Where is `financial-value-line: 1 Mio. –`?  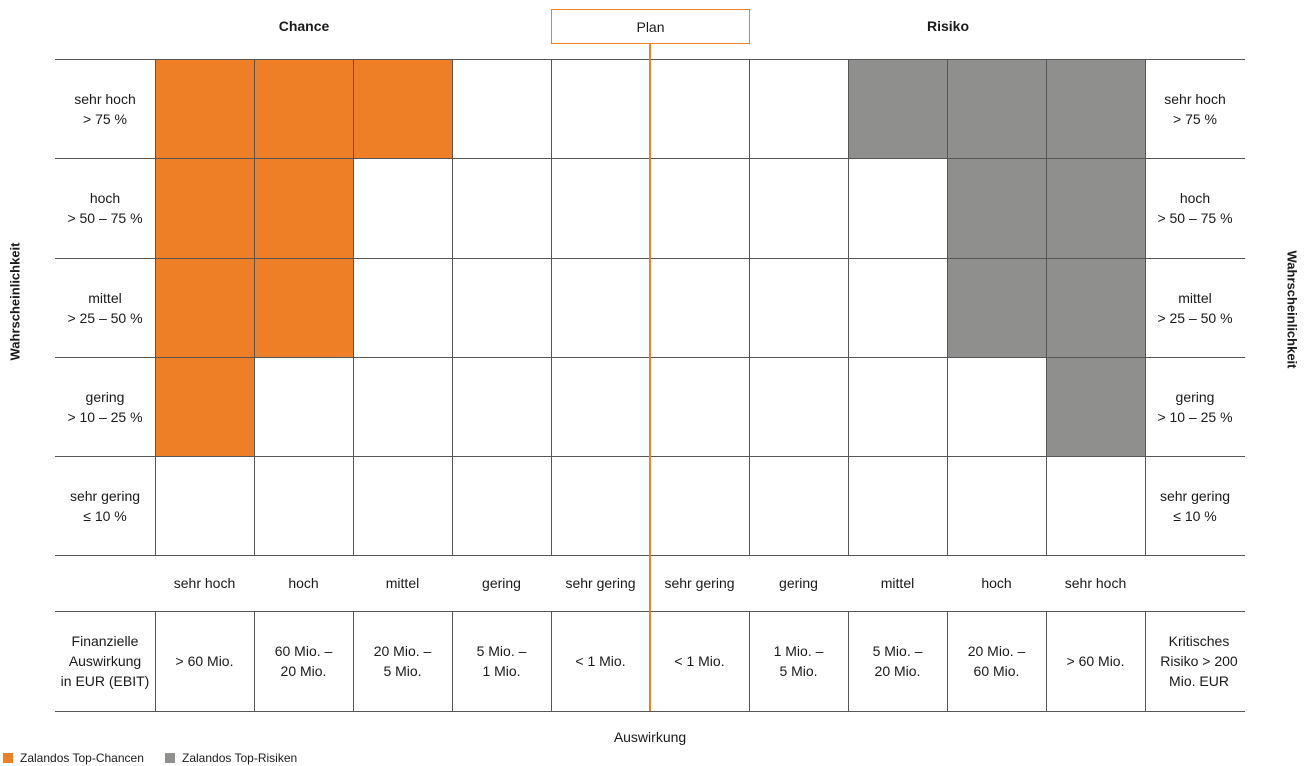 financial-value-line: 1 Mio. – is located at coordinates (798, 651).